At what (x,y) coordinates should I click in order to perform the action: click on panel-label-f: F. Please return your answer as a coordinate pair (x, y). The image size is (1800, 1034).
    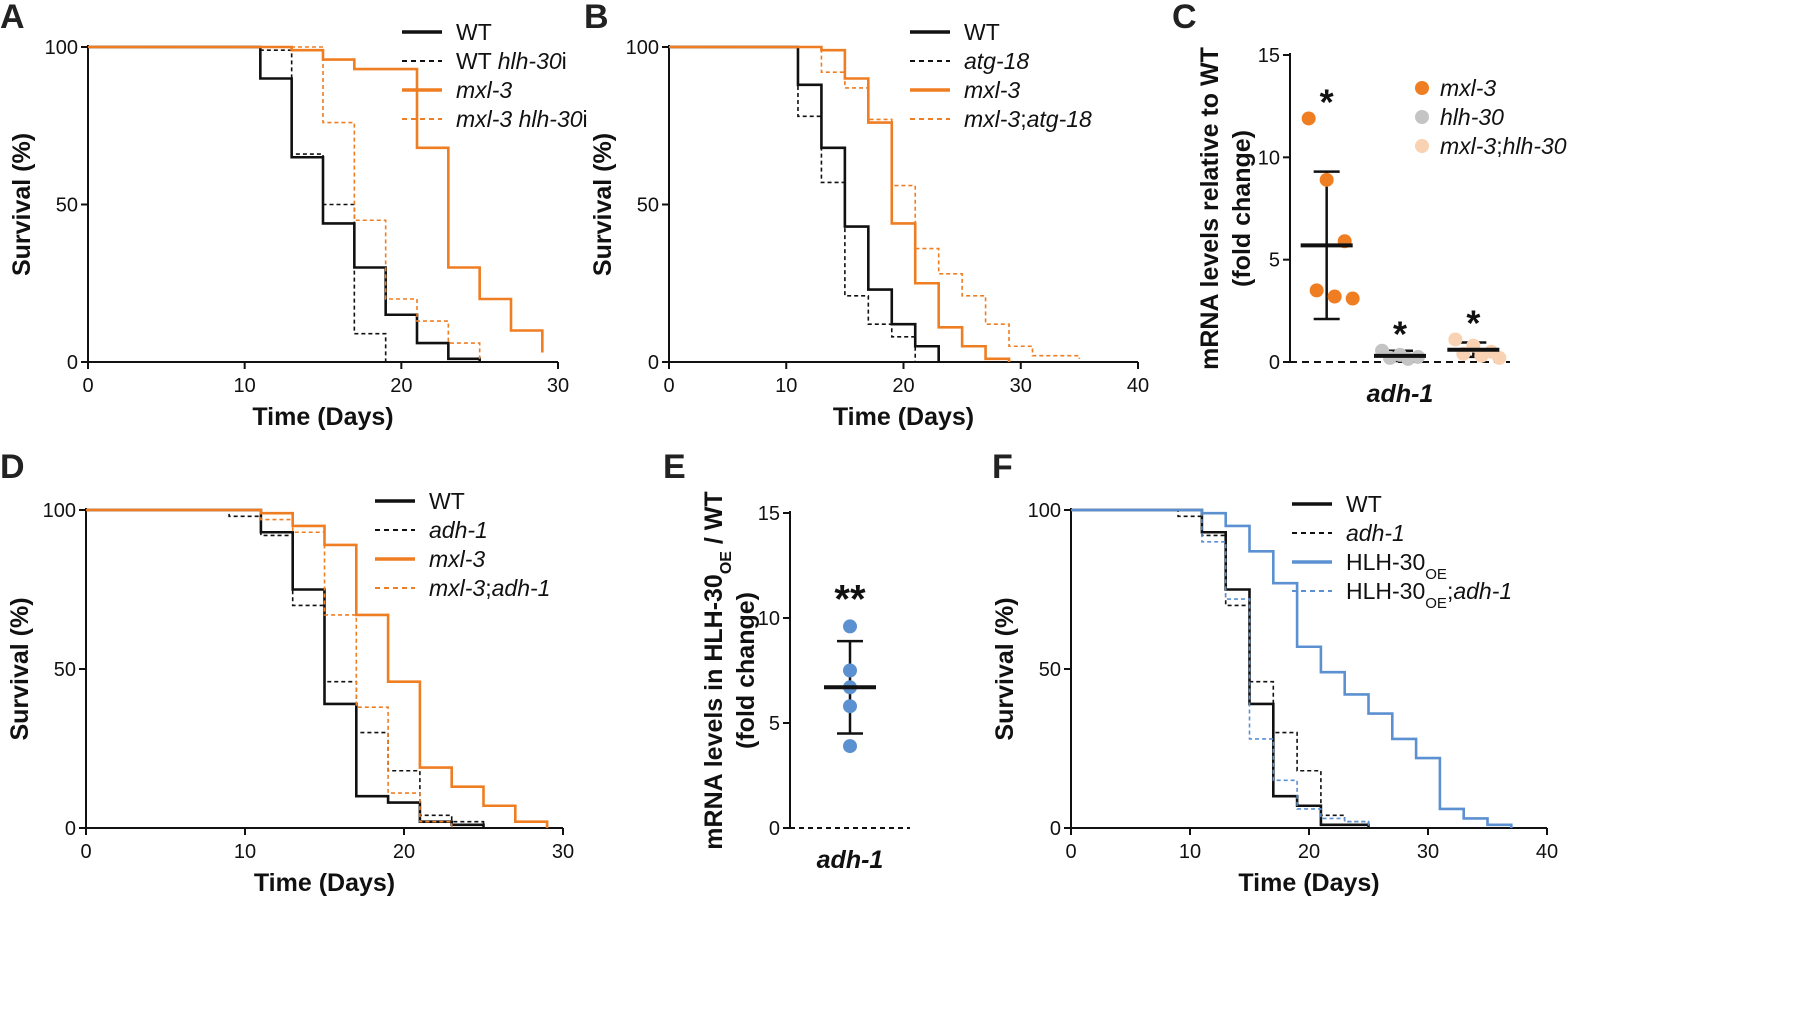
    Looking at the image, I should click on (1002, 467).